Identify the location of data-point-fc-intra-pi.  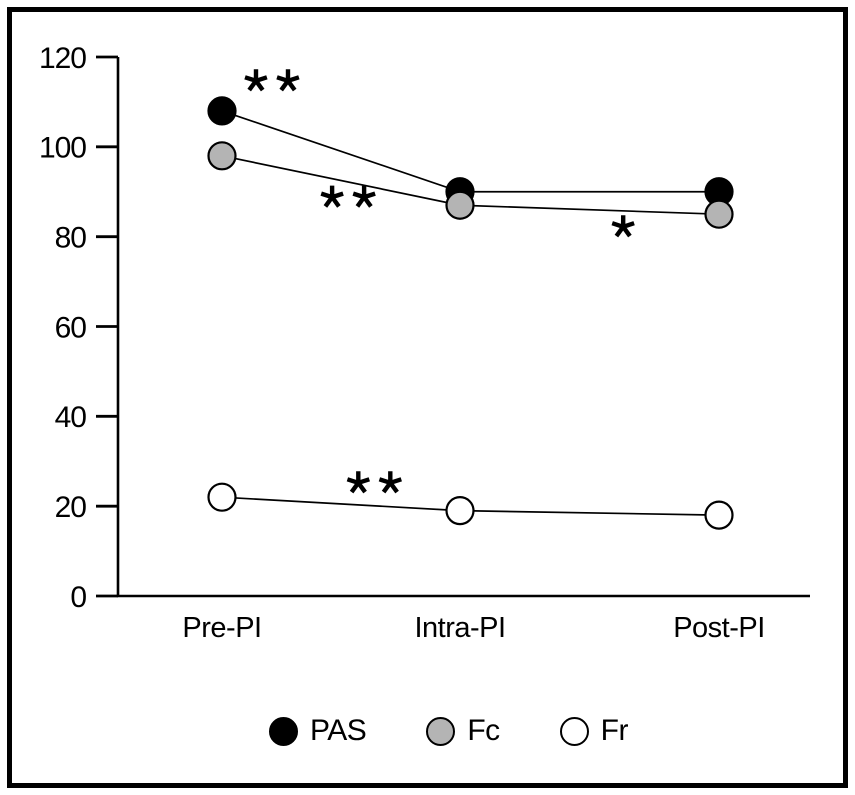
(460, 205).